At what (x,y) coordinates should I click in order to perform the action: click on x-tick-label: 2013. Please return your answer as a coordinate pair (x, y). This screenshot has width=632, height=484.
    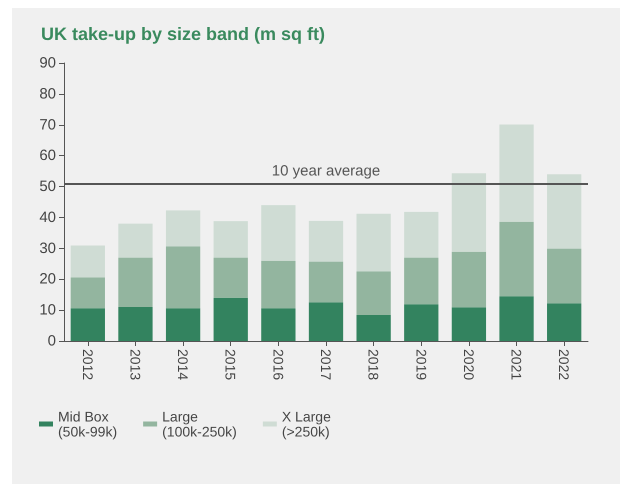
    Looking at the image, I should click on (135, 364).